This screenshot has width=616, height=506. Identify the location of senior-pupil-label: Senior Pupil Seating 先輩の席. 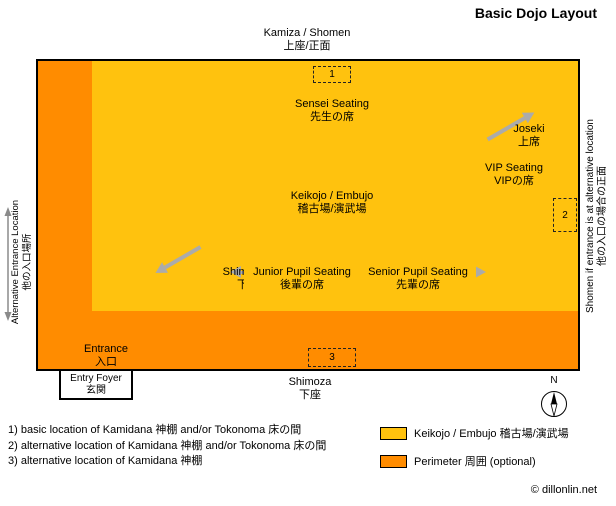
(418, 279).